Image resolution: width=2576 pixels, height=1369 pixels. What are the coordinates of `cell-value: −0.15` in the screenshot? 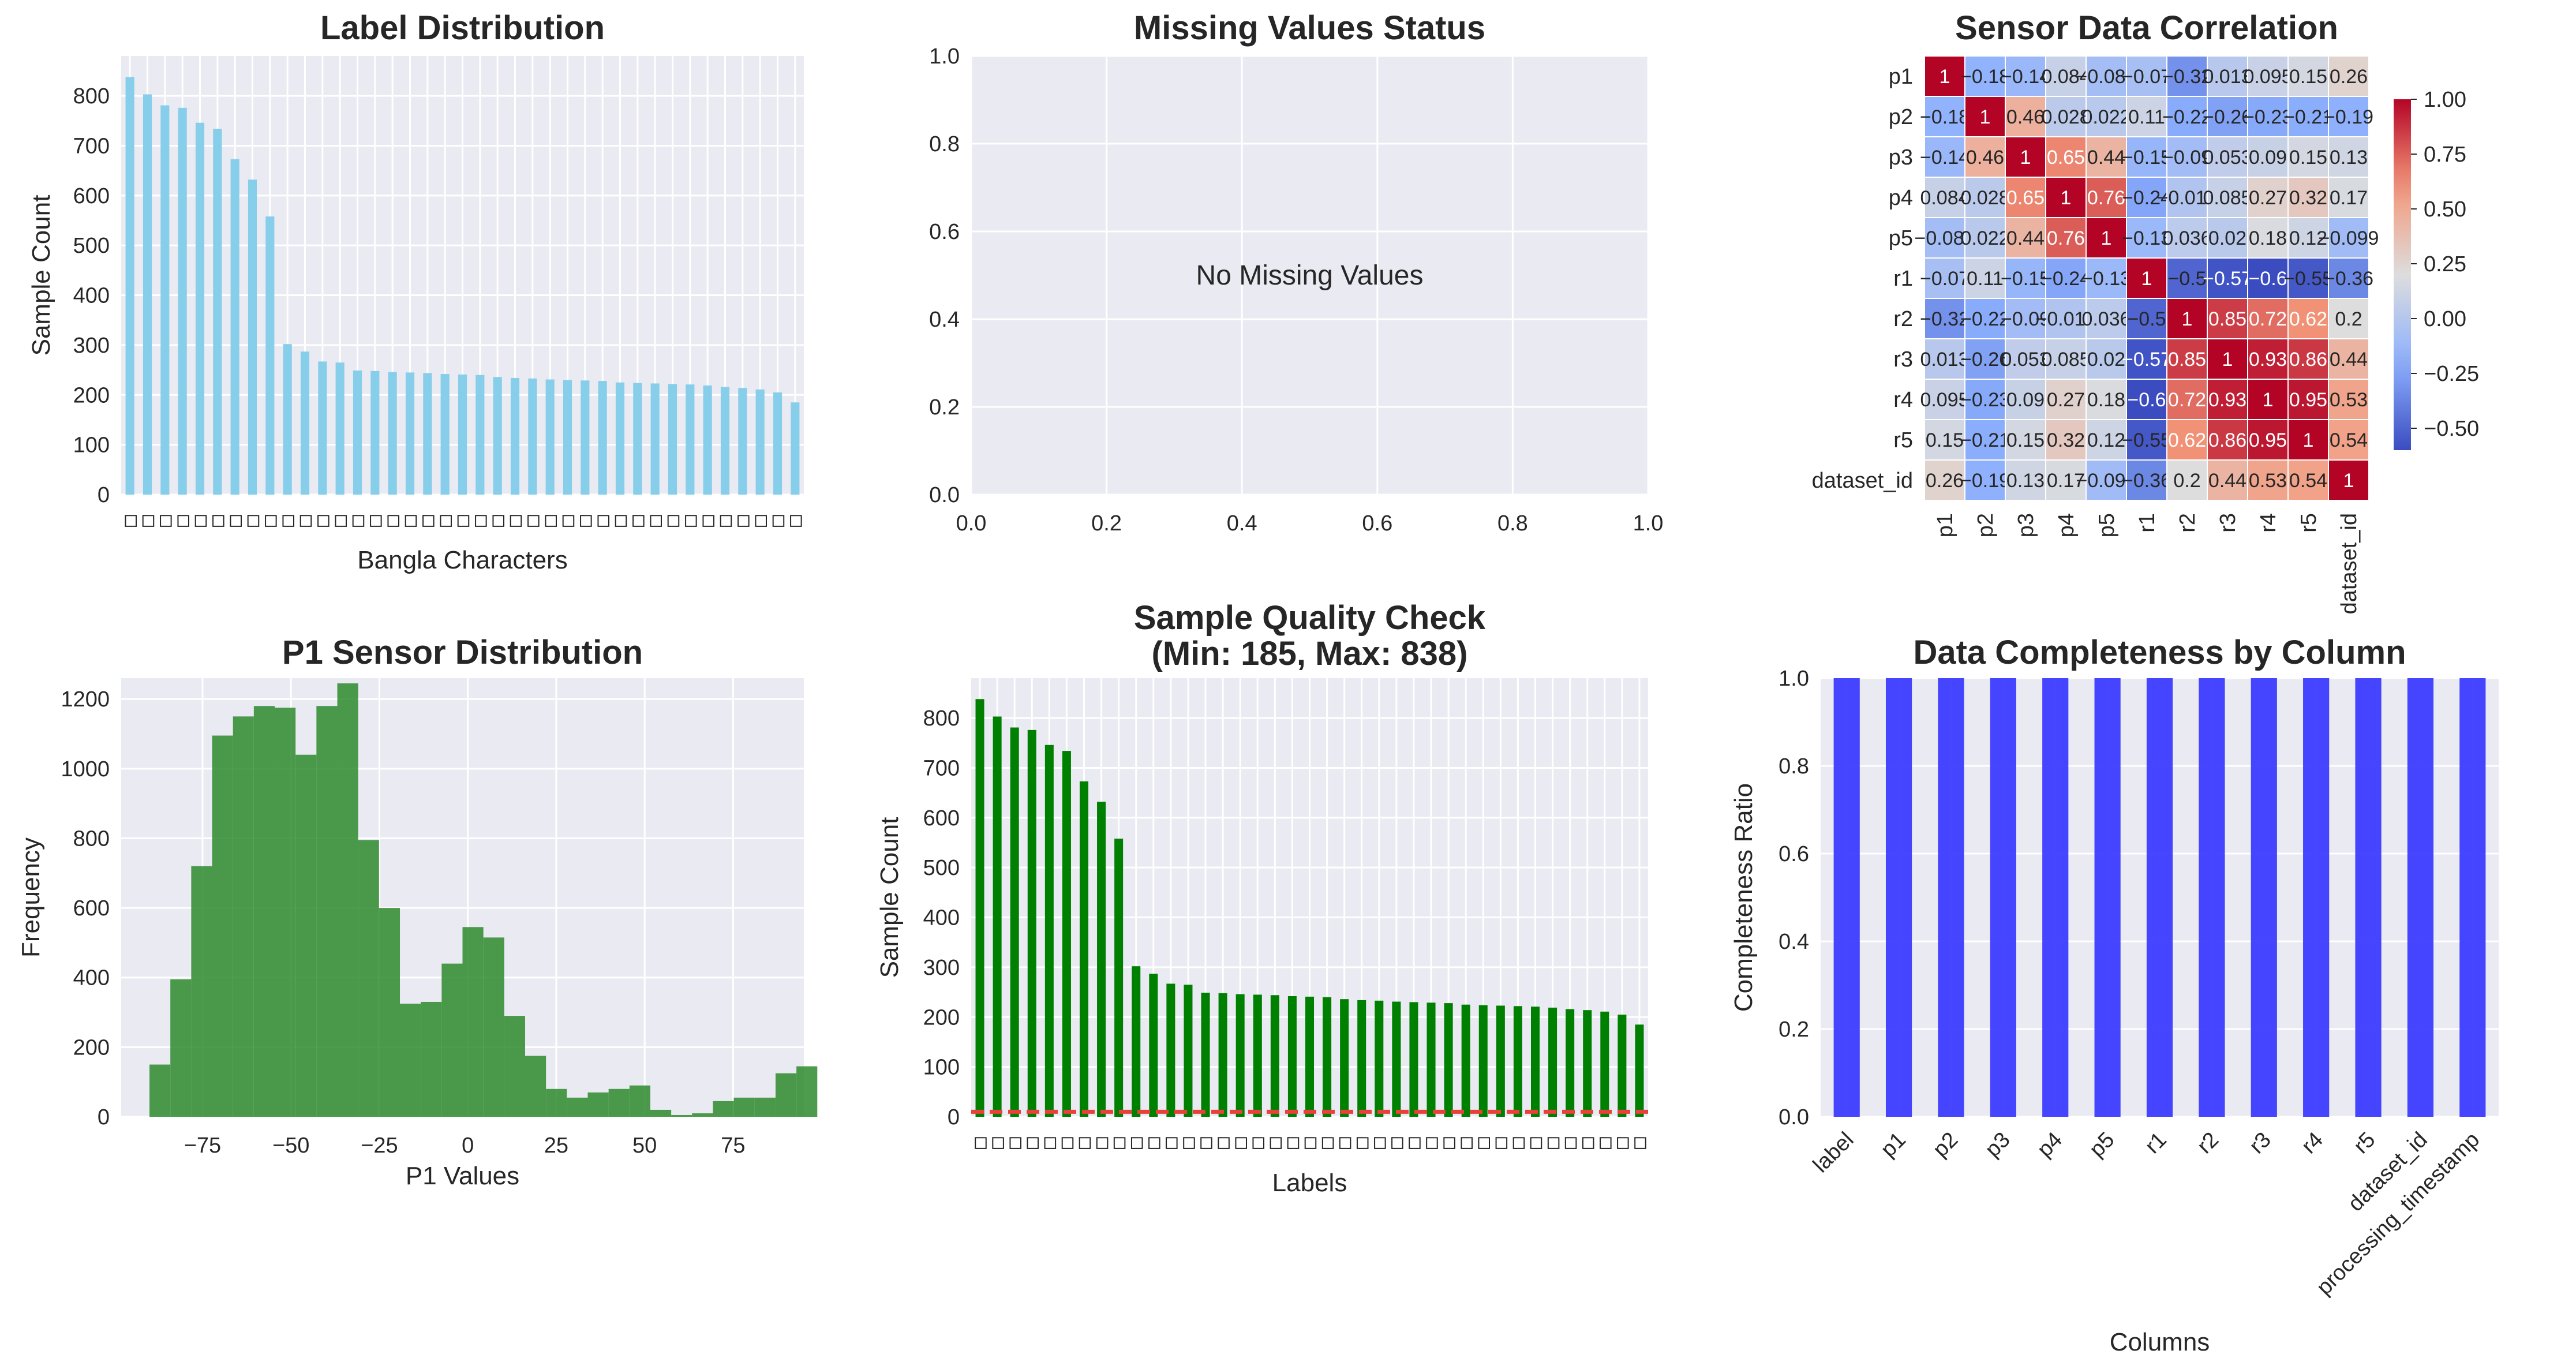 It's located at (2025, 279).